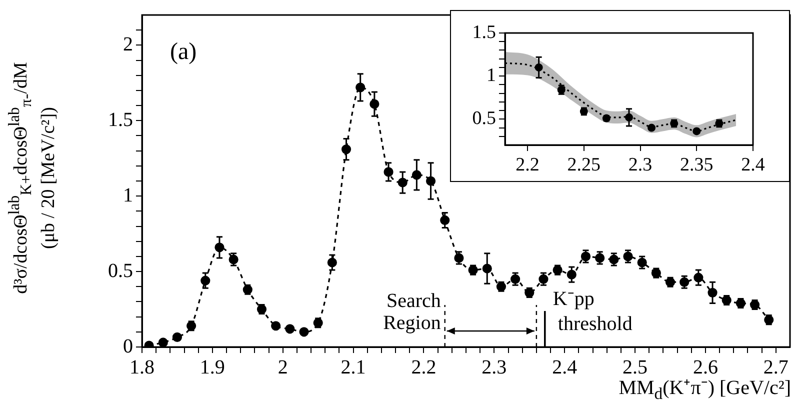 The height and width of the screenshot is (406, 799). I want to click on y-tick-label: 2, so click(128, 44).